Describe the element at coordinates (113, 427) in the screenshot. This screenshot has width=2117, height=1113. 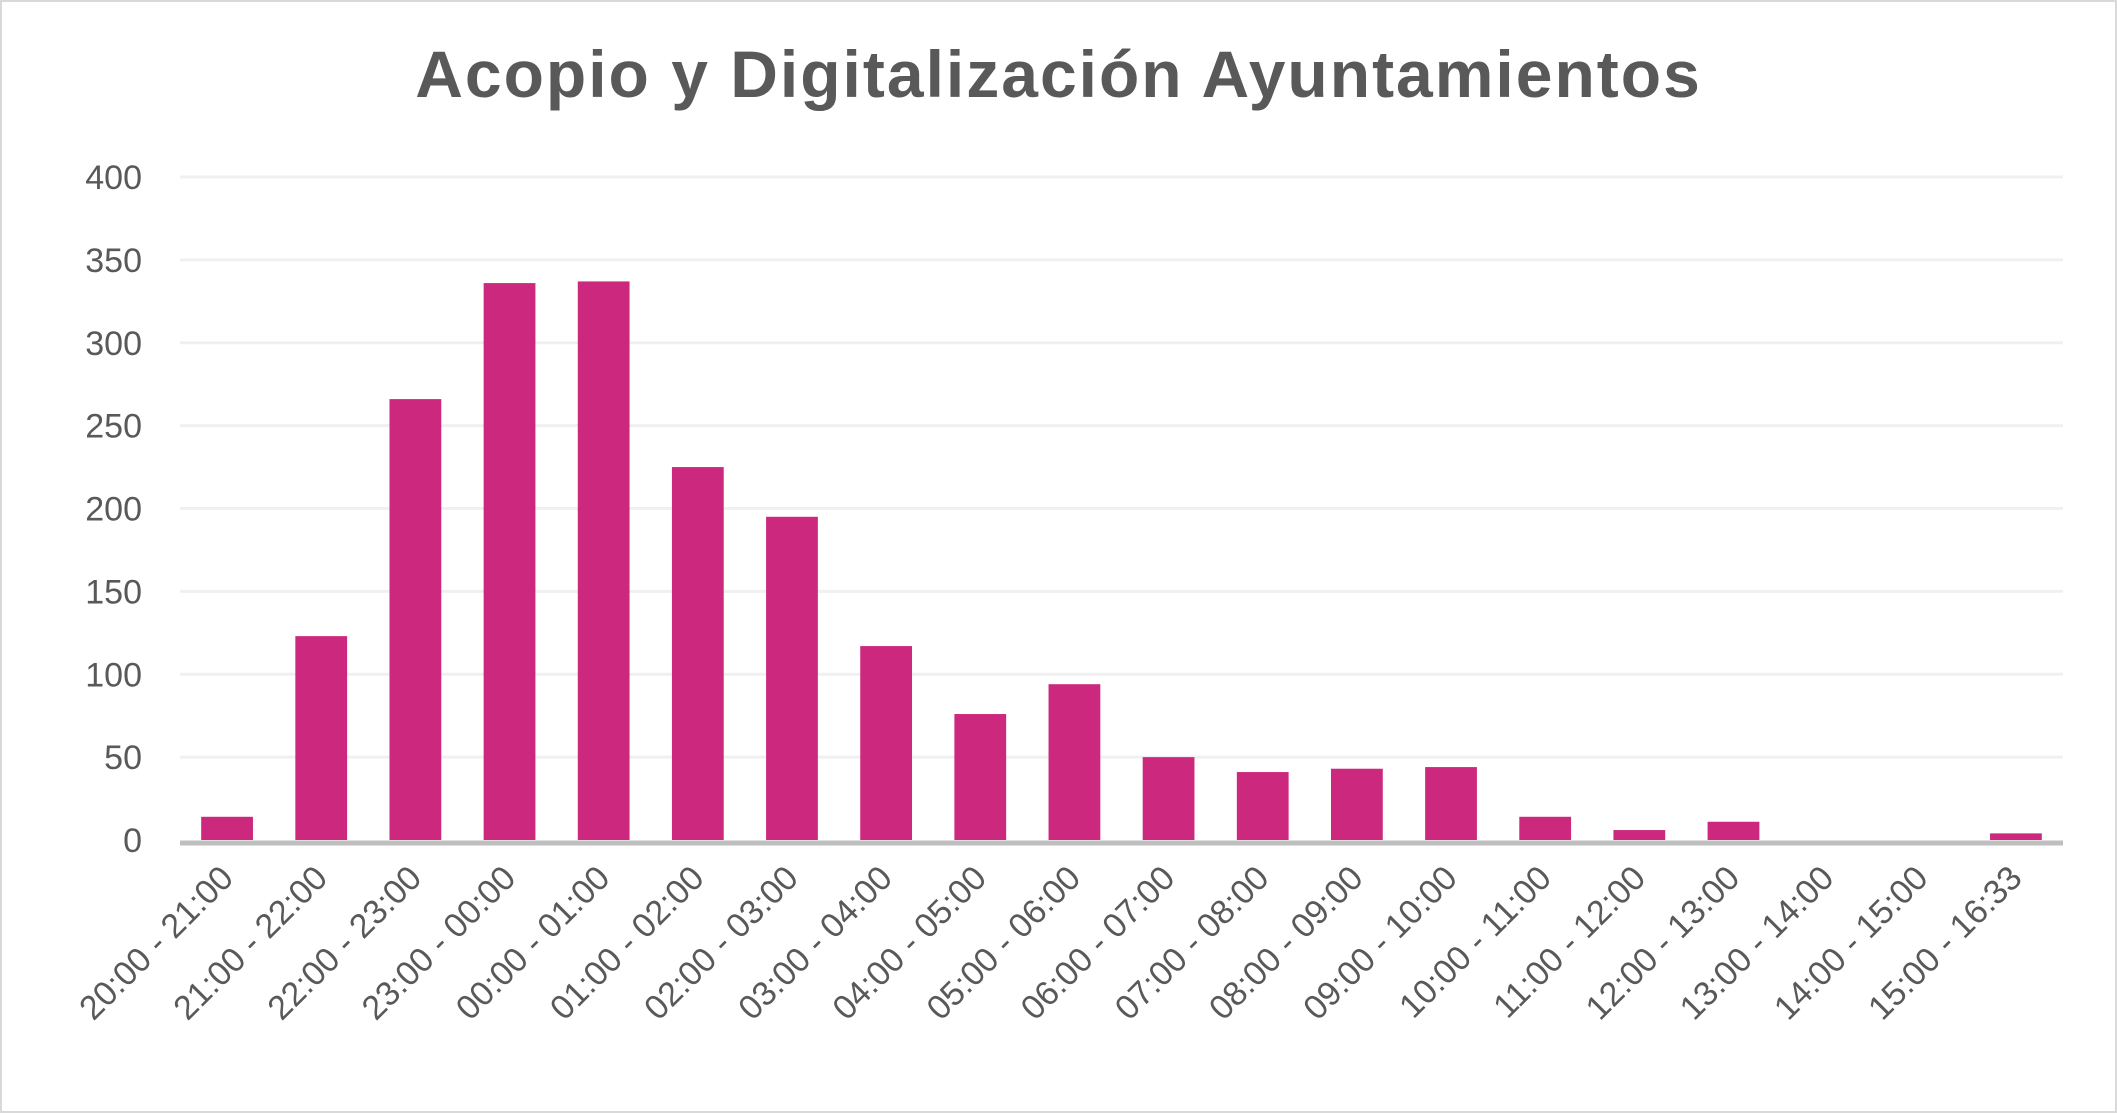
I see `y-tick-label: 250` at that location.